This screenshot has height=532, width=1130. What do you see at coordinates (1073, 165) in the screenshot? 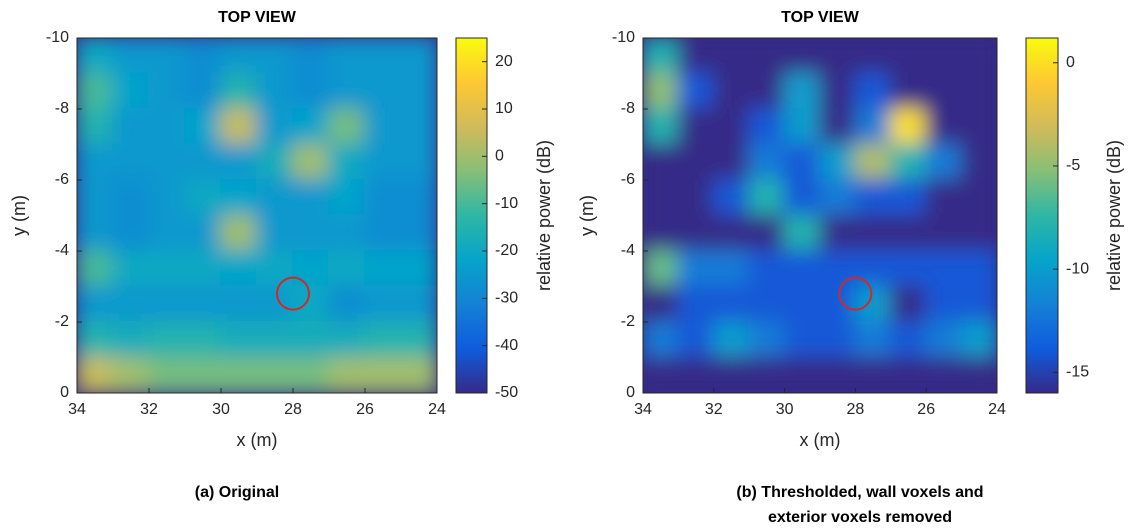
I see `colorbar-tick-label: -5` at bounding box center [1073, 165].